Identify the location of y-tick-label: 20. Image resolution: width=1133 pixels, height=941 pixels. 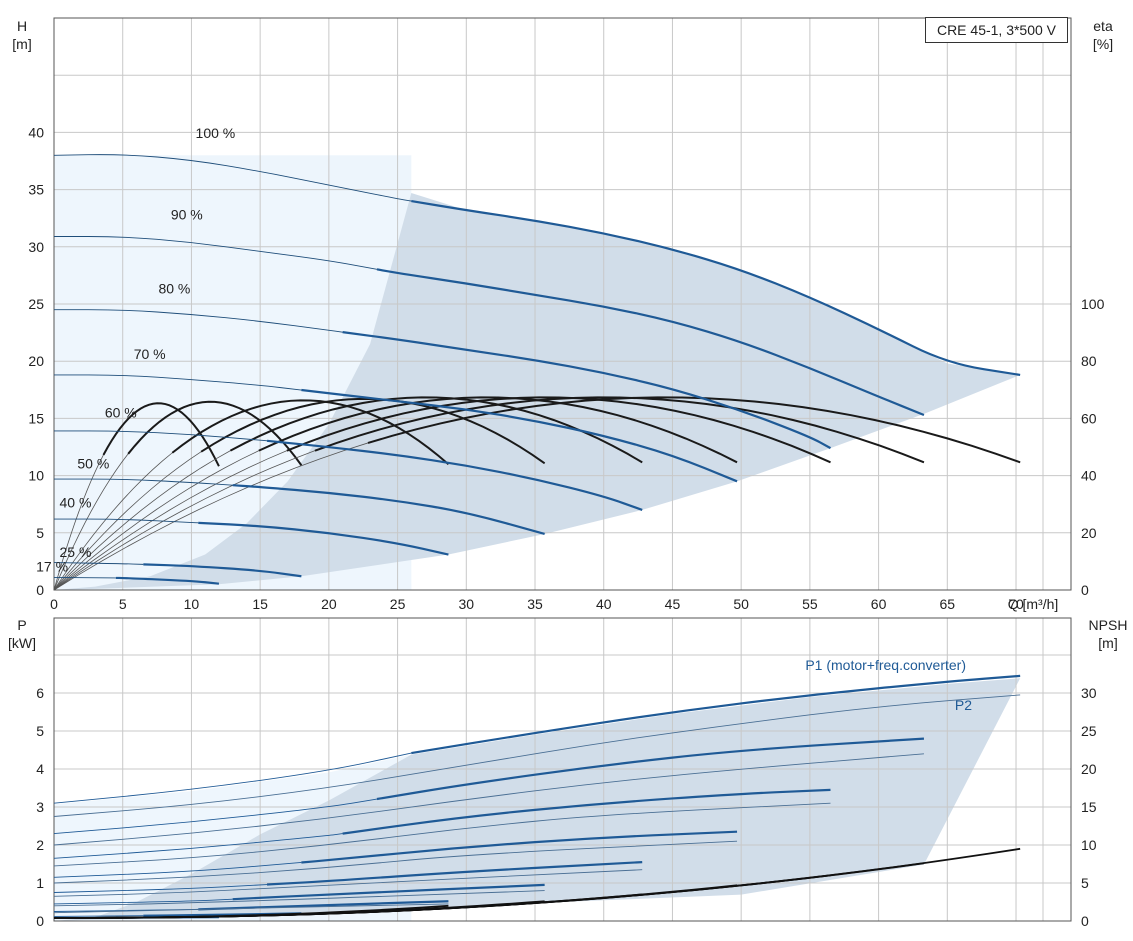
(36, 361).